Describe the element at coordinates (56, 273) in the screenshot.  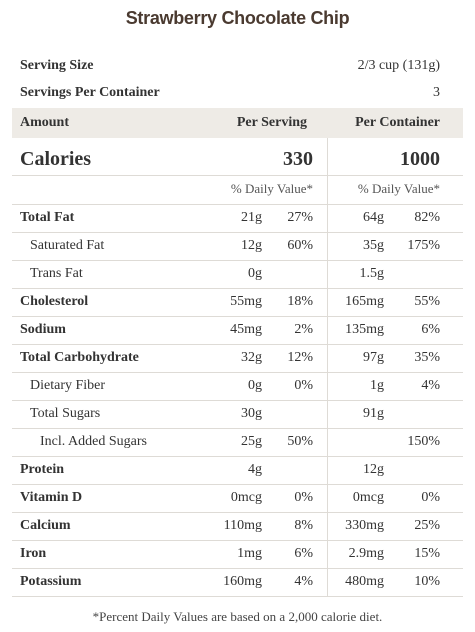
I see `nutrient-name: Trans Fat` at that location.